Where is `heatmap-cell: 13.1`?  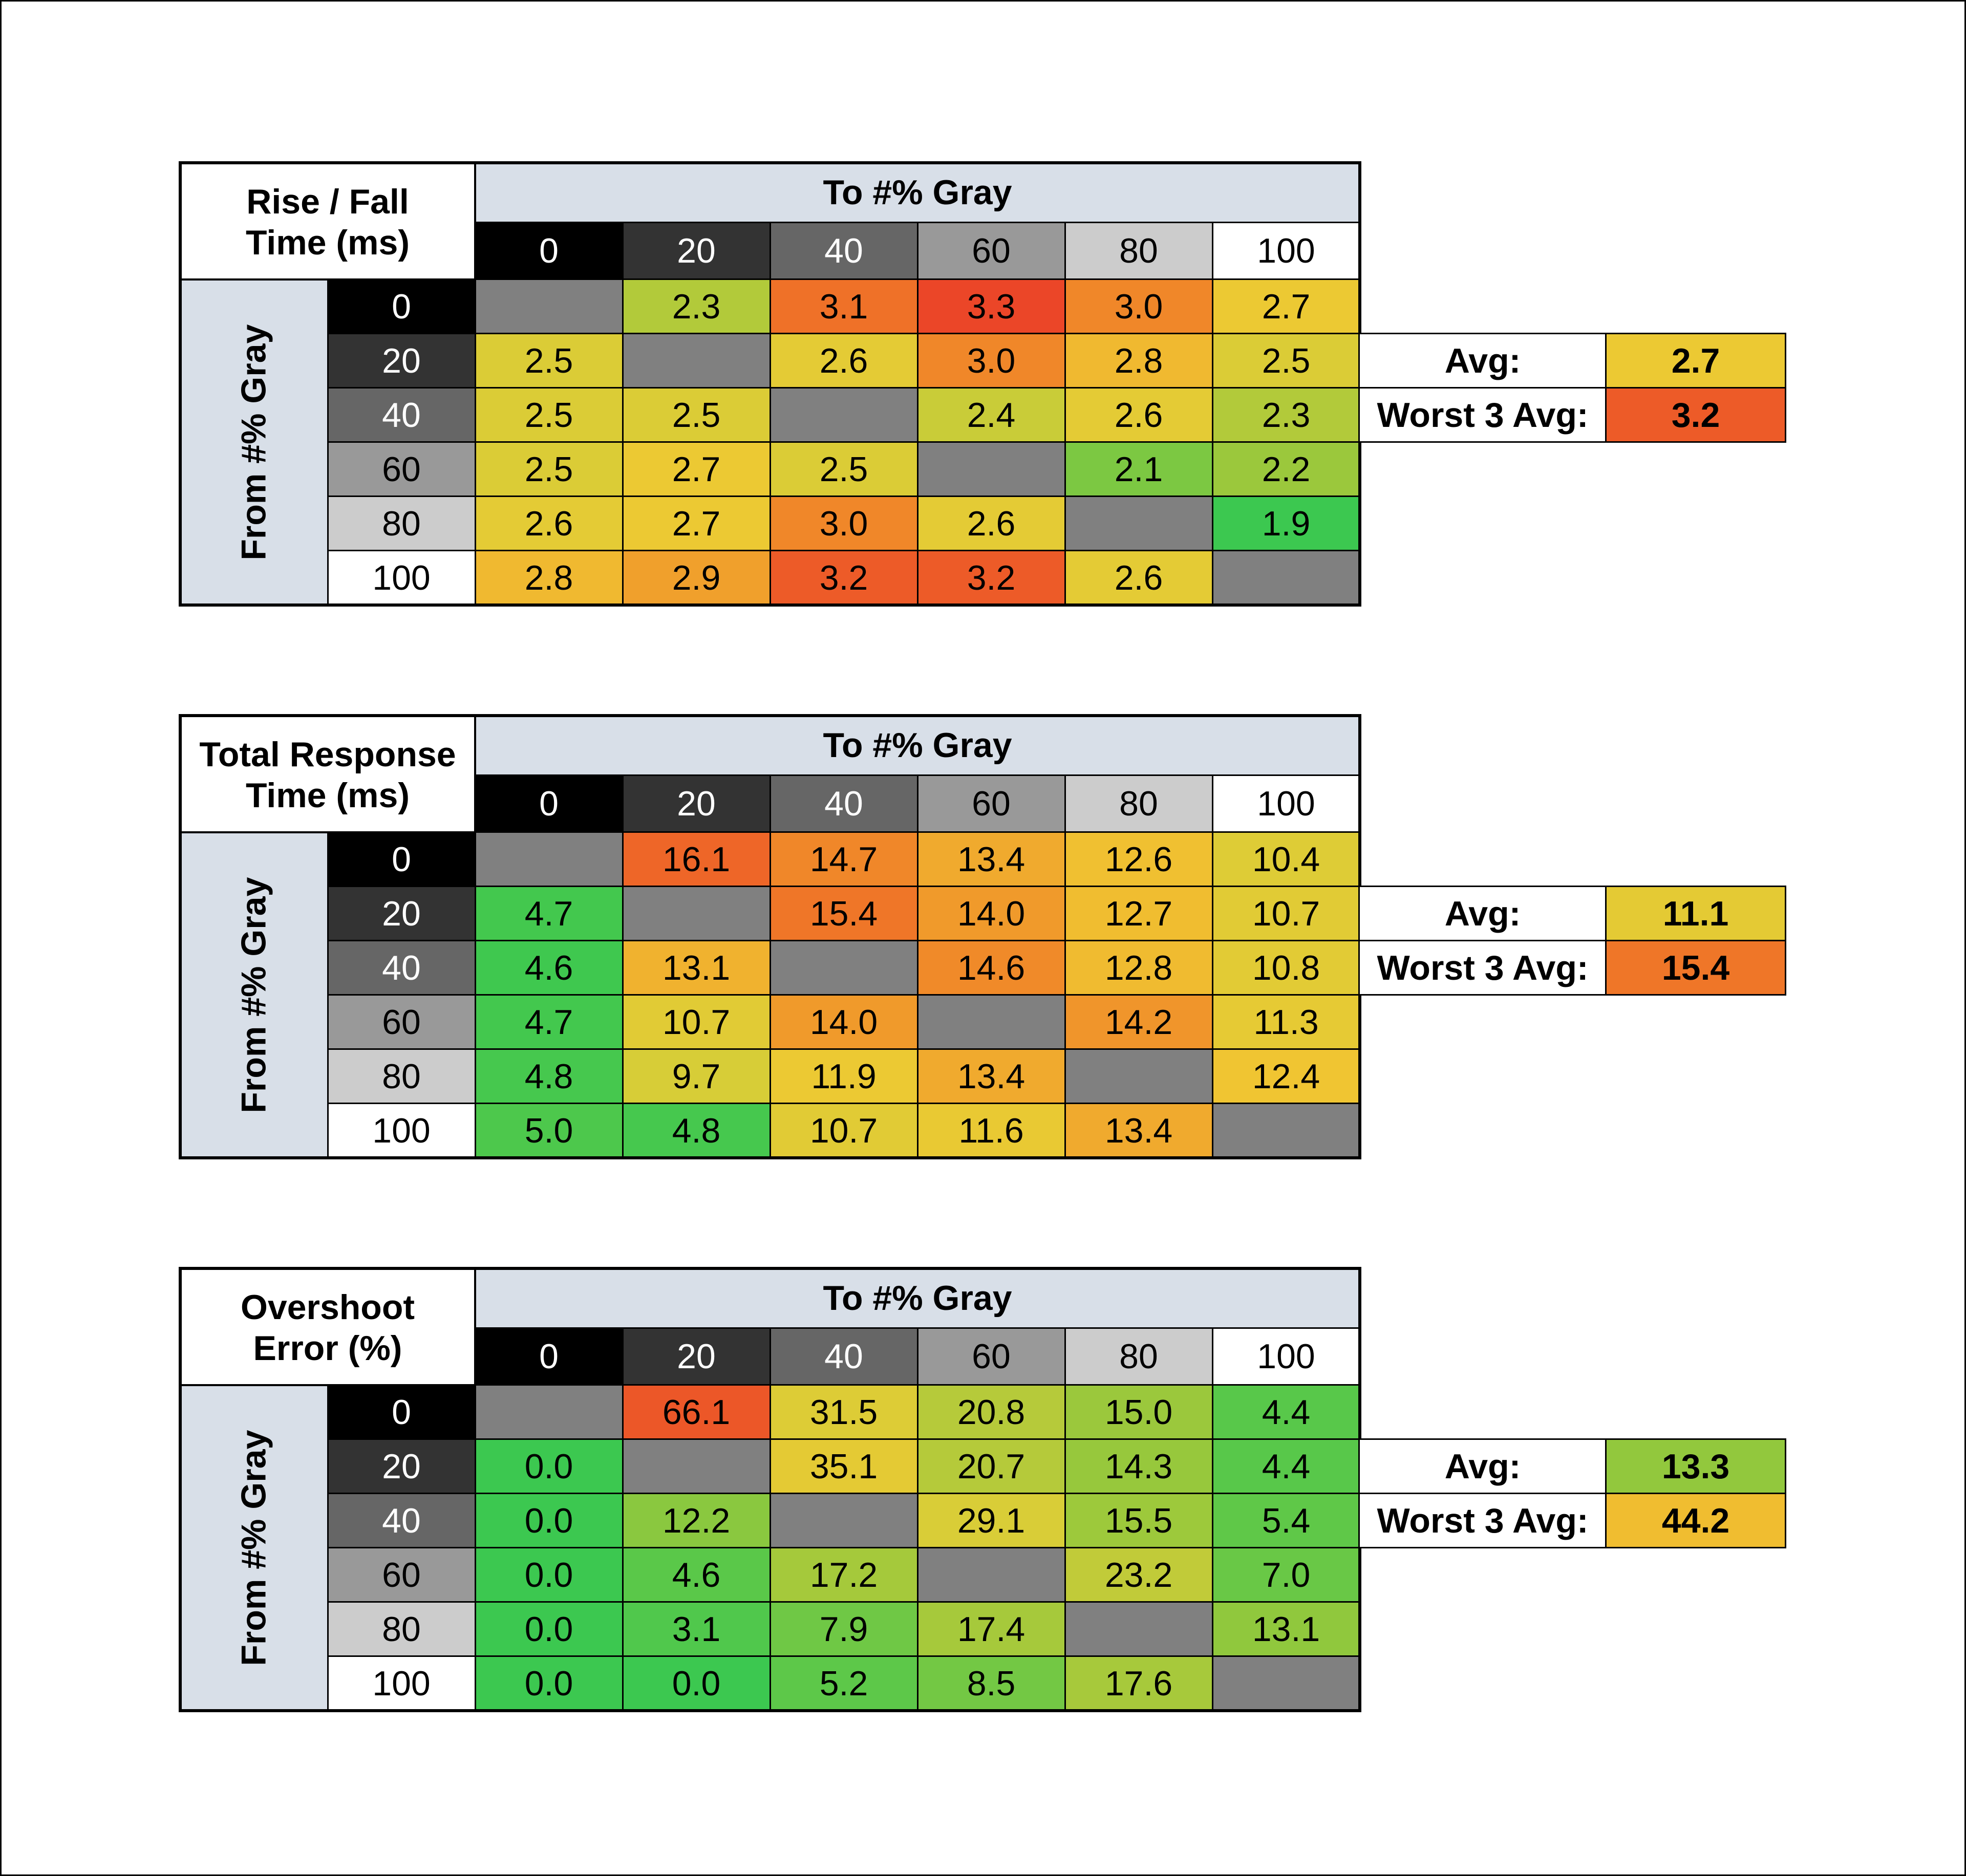
heatmap-cell: 13.1 is located at coordinates (1286, 1629).